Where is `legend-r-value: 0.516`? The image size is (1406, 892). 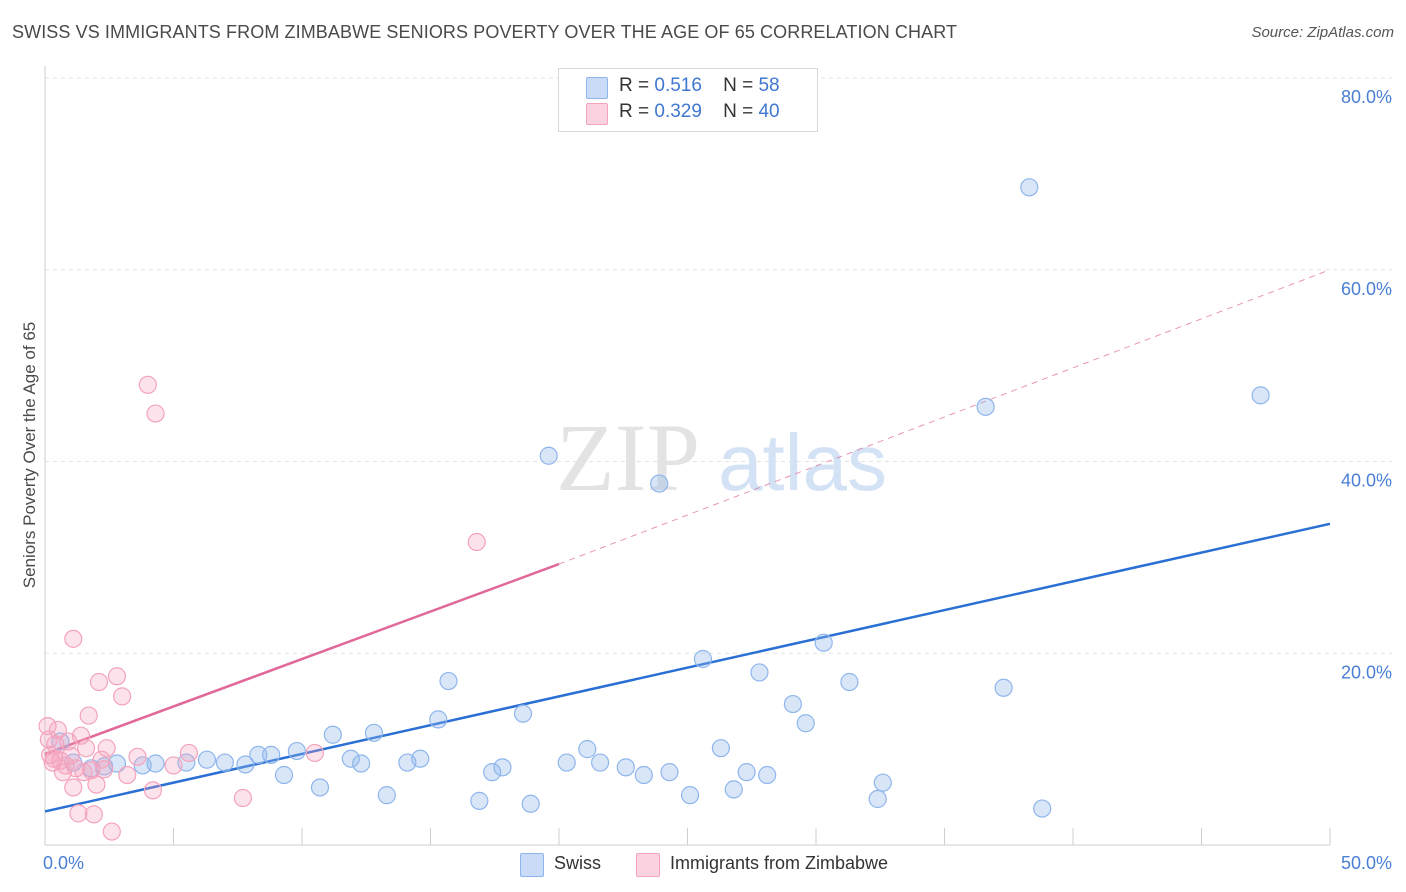 legend-r-value: 0.516 is located at coordinates (678, 85).